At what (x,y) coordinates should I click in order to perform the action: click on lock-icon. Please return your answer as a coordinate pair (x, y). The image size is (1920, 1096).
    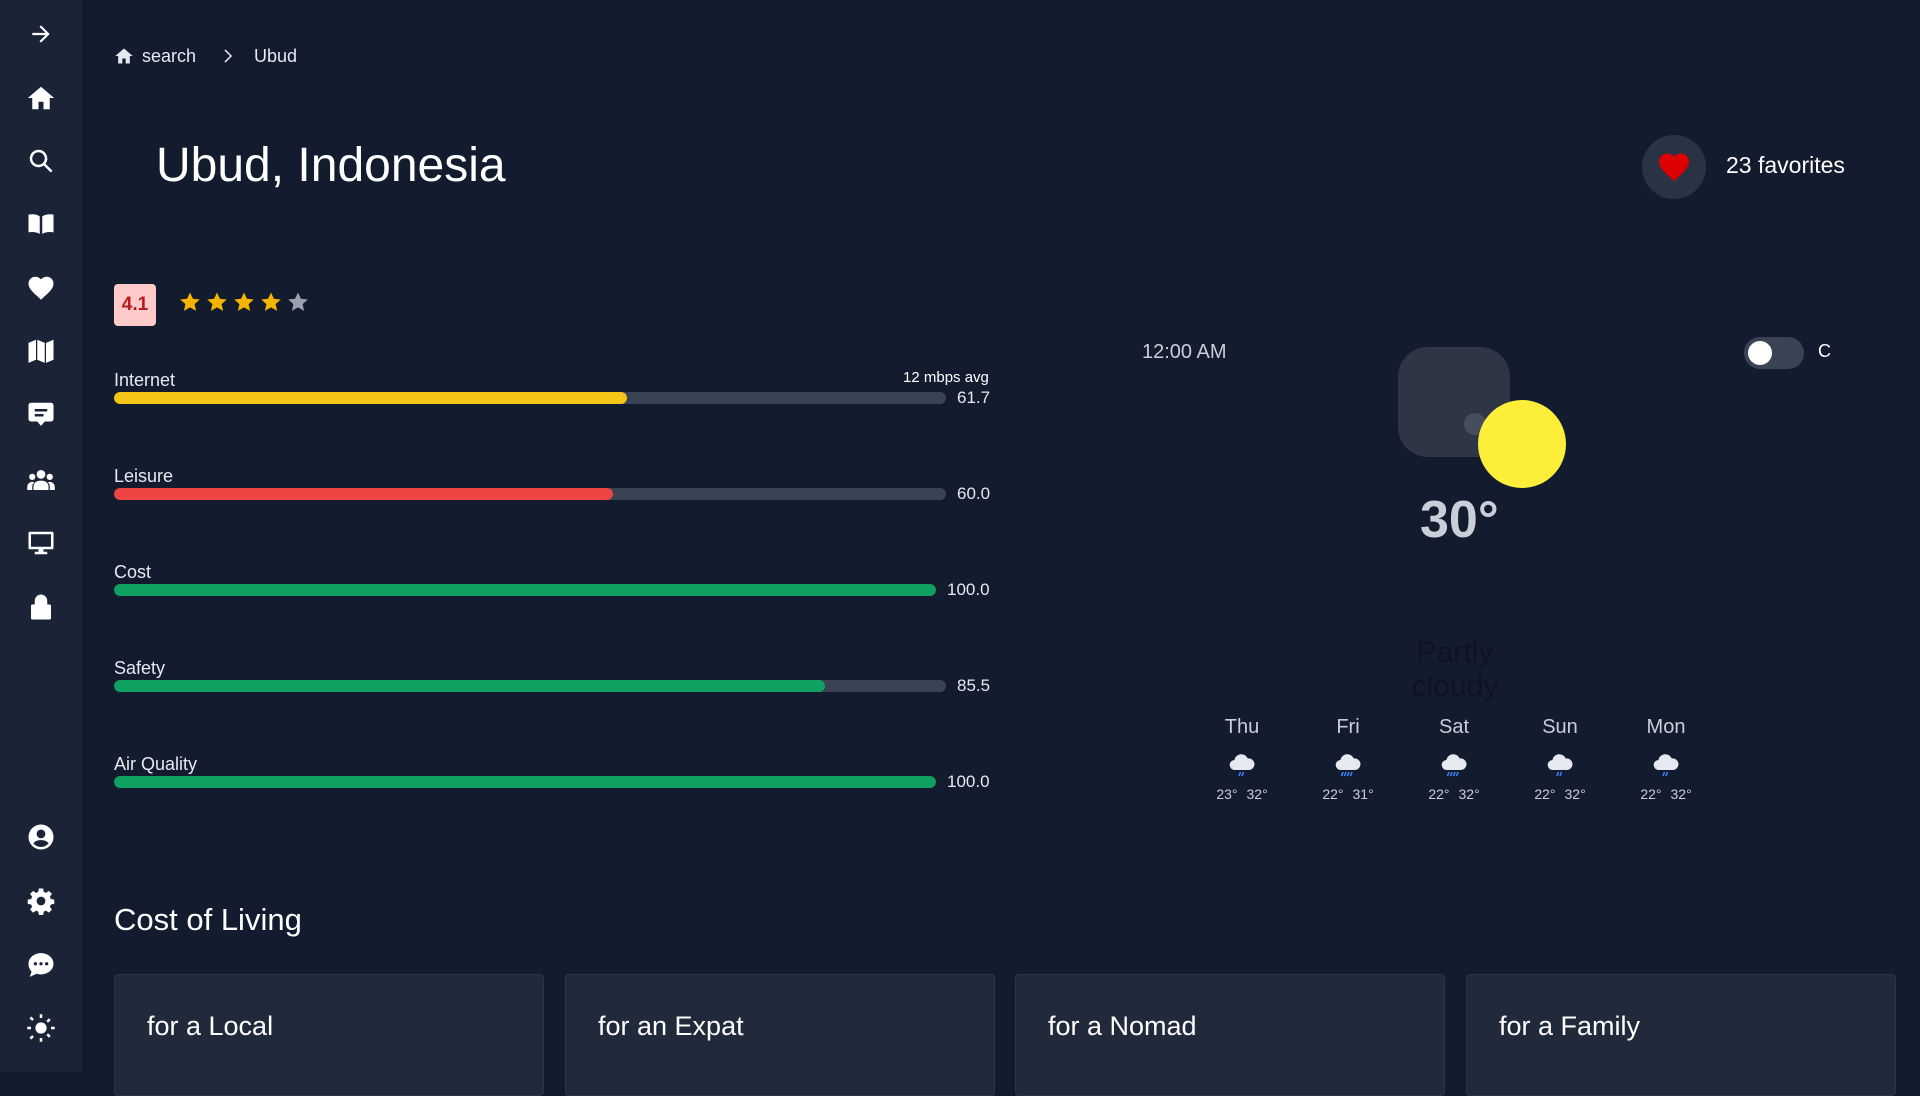
    Looking at the image, I should click on (41, 607).